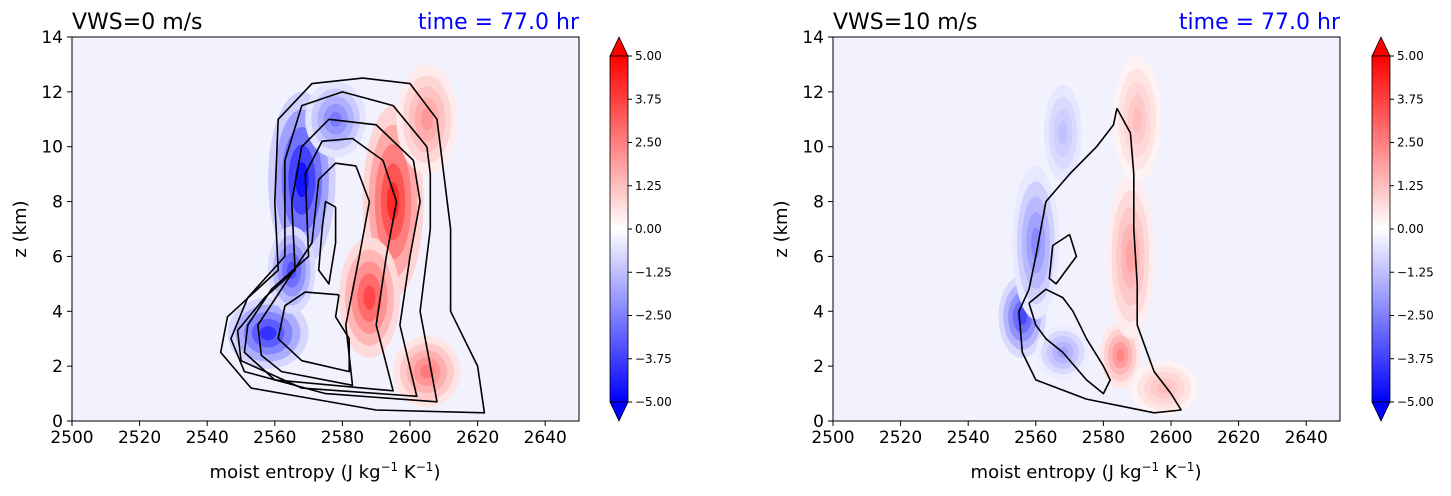  What do you see at coordinates (905, 22) in the screenshot?
I see `panel-title-left: VWS=10 m/s` at bounding box center [905, 22].